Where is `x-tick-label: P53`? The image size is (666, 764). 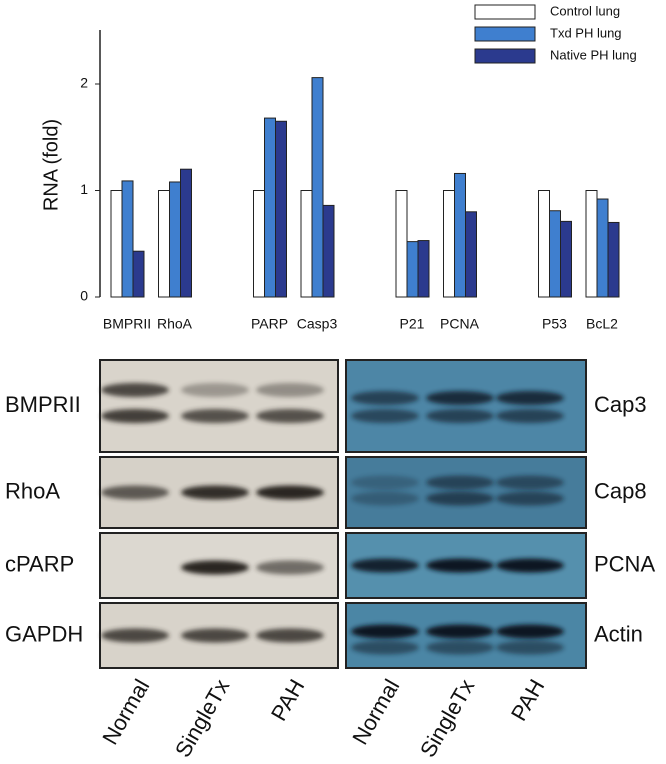 x-tick-label: P53 is located at coordinates (554, 324).